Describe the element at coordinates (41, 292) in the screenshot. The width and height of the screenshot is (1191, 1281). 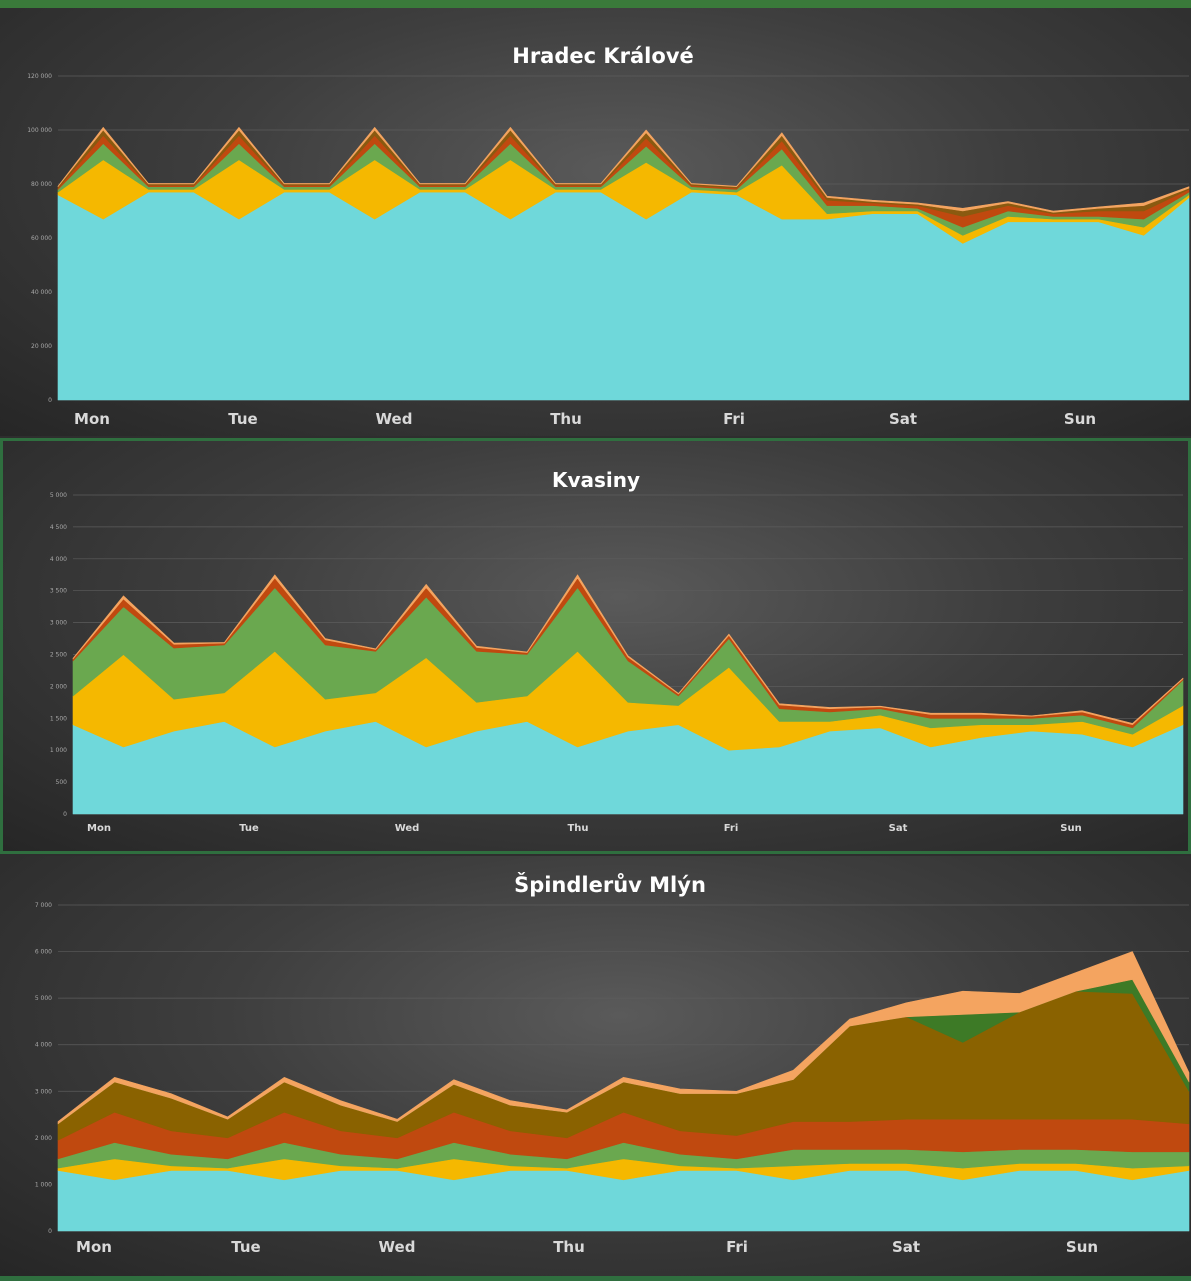
I see `y-tick-label: 40 000` at that location.